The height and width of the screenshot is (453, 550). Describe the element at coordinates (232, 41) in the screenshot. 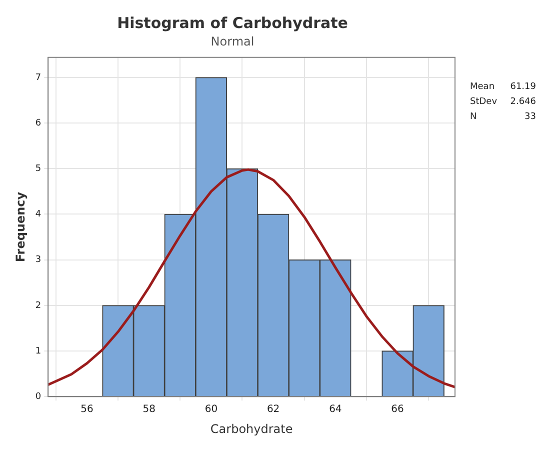

I see `chart-subtitle: Normal` at that location.